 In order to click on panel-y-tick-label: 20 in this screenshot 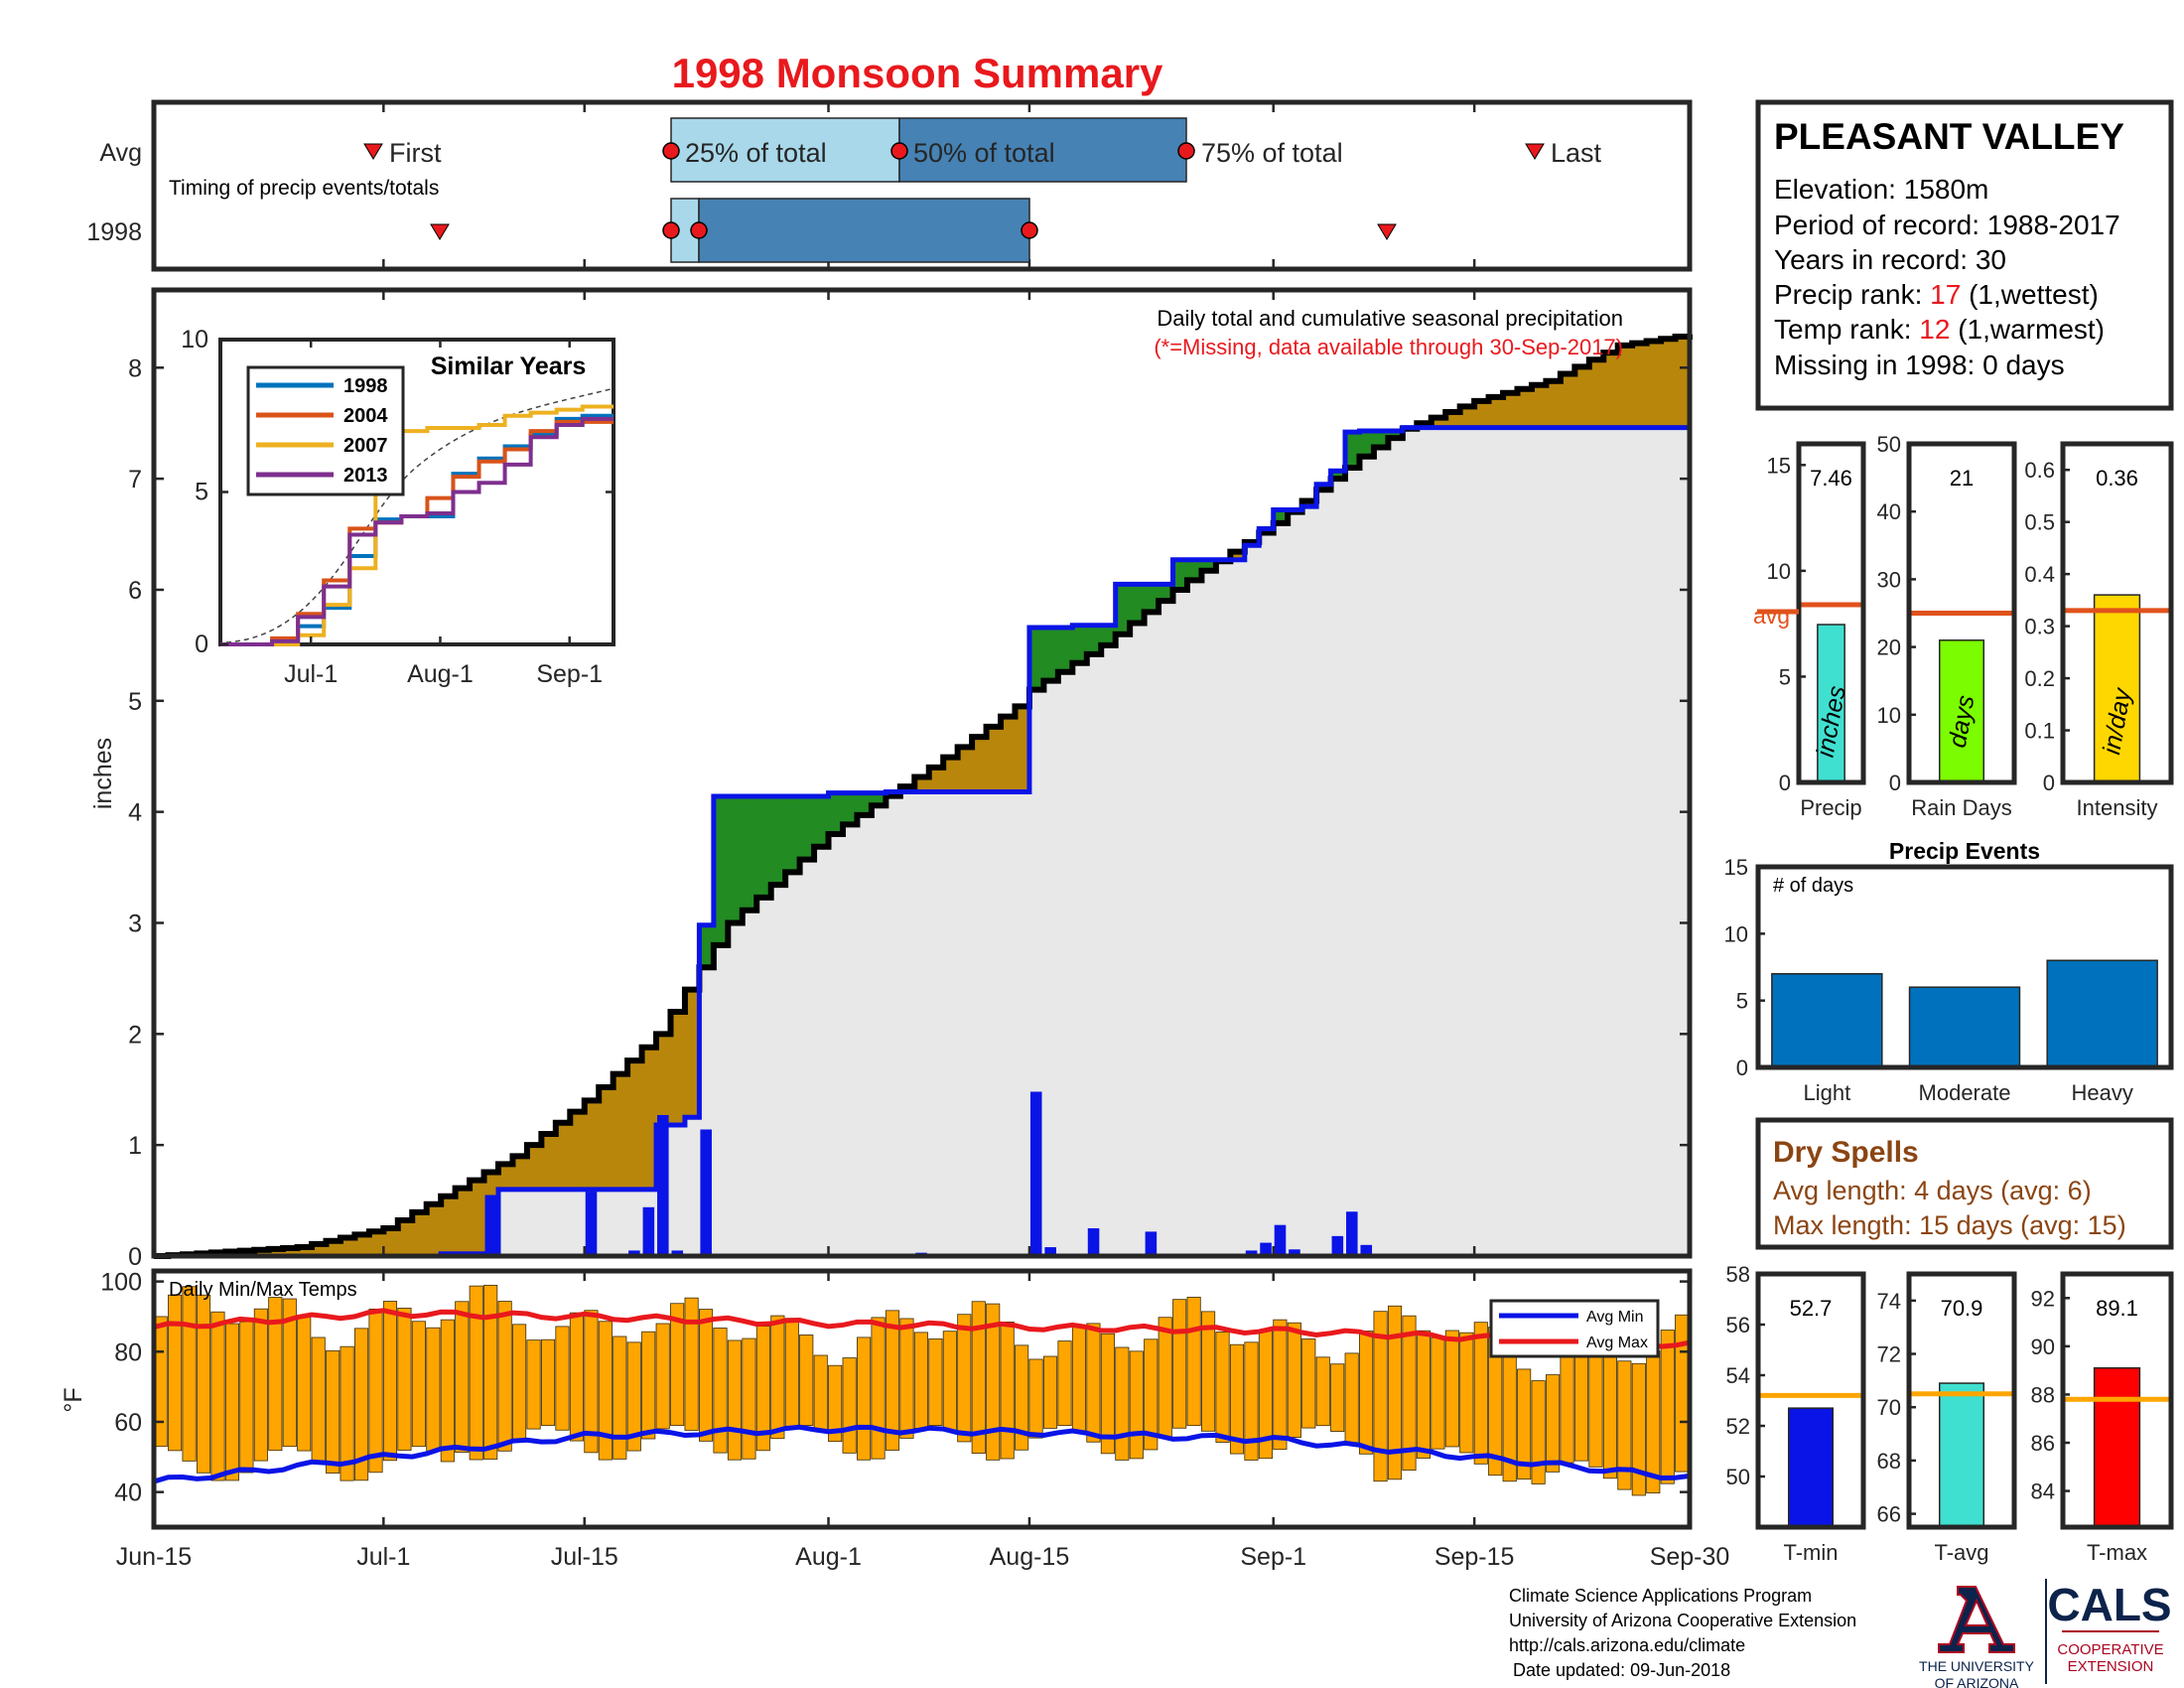, I will do `click(1889, 647)`.